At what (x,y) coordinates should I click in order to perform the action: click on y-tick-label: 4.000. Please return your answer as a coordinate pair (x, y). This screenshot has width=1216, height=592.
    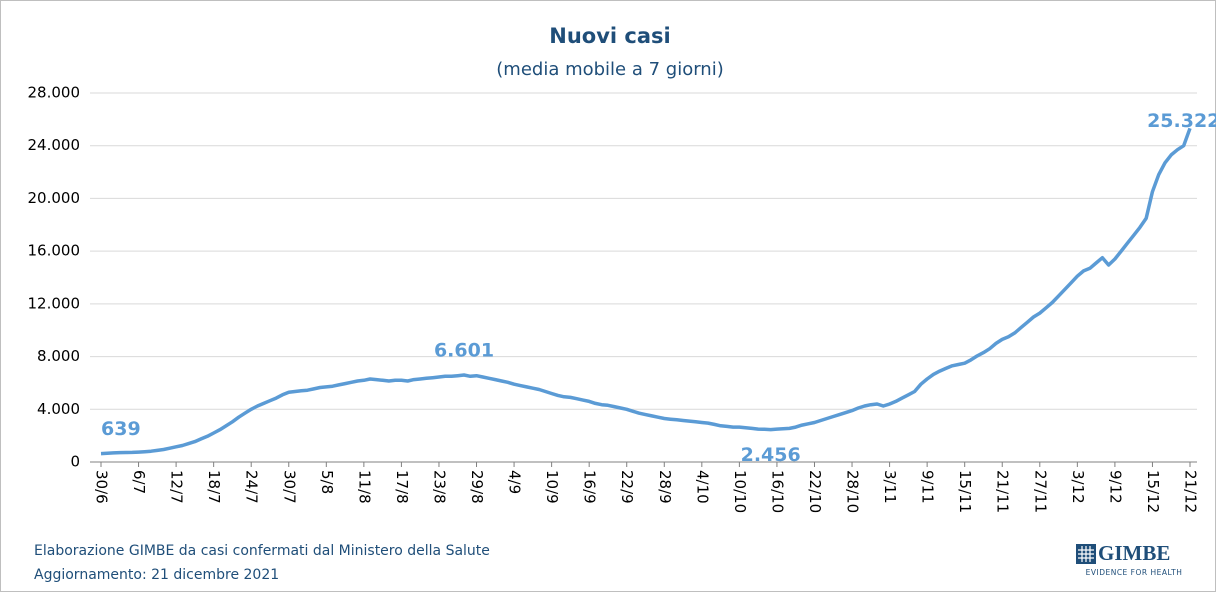
    Looking at the image, I should click on (58, 409).